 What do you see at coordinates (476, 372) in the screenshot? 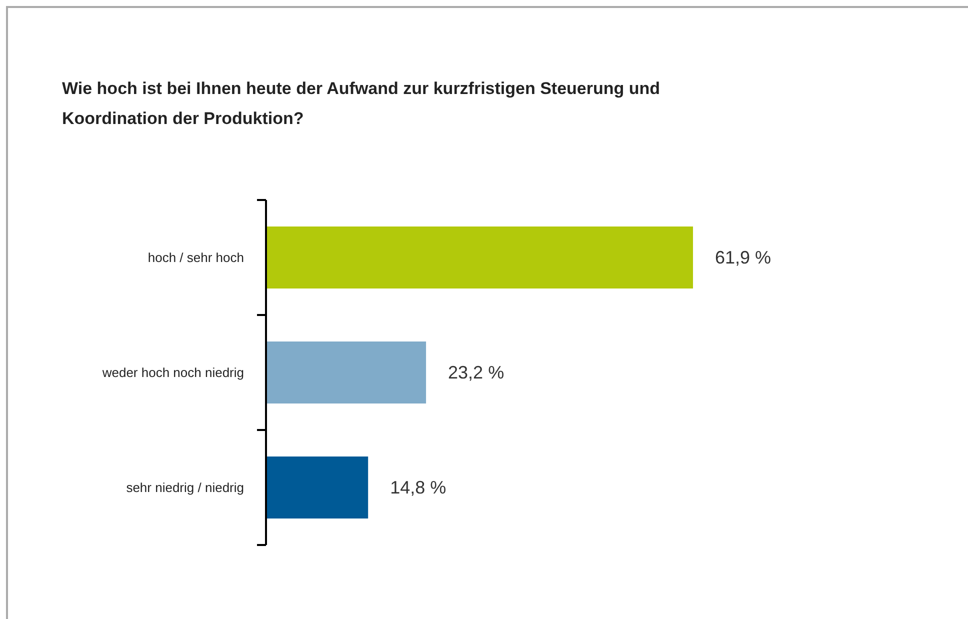
I see `data-label: 23,2 %` at bounding box center [476, 372].